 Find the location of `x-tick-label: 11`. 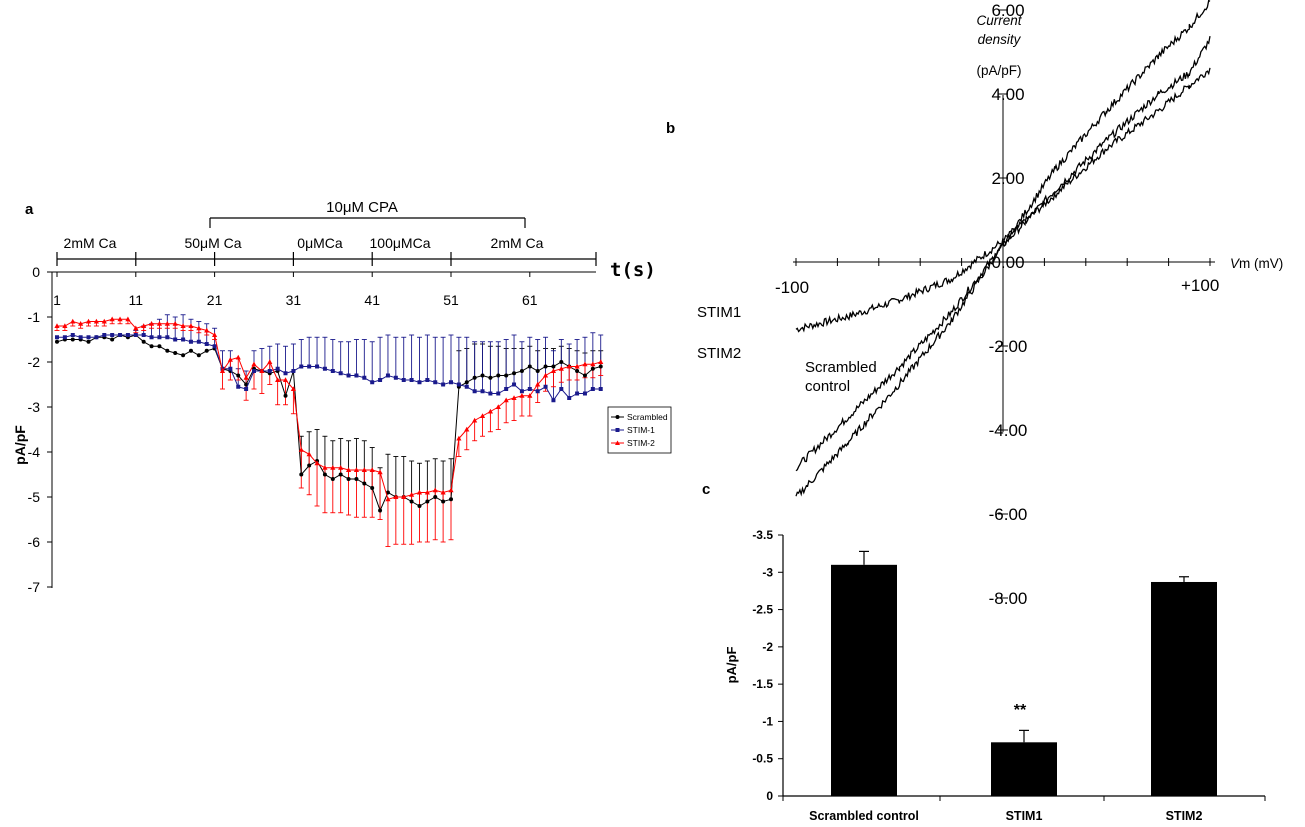

x-tick-label: 11 is located at coordinates (136, 300).